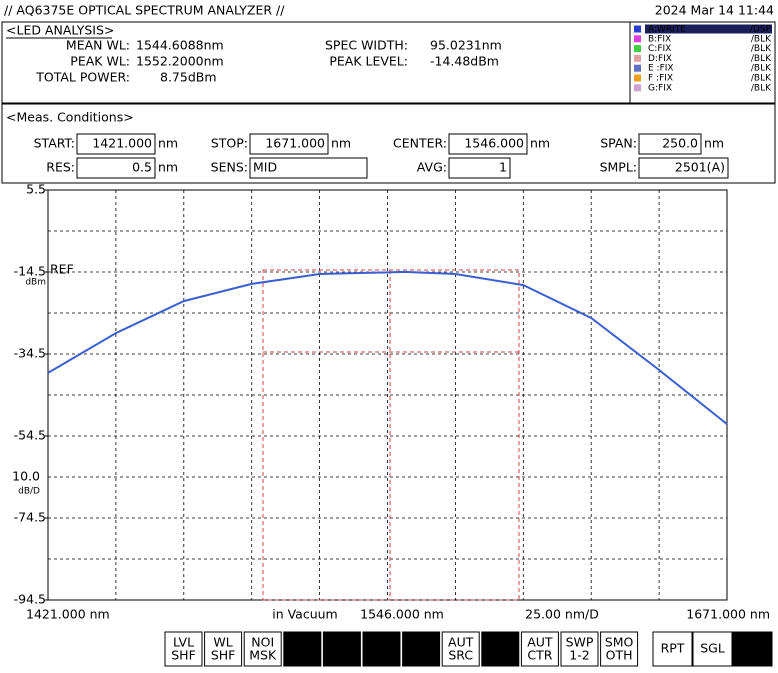 The height and width of the screenshot is (673, 778). Describe the element at coordinates (402, 614) in the screenshot. I see `x-label: 1546.000 nm` at that location.